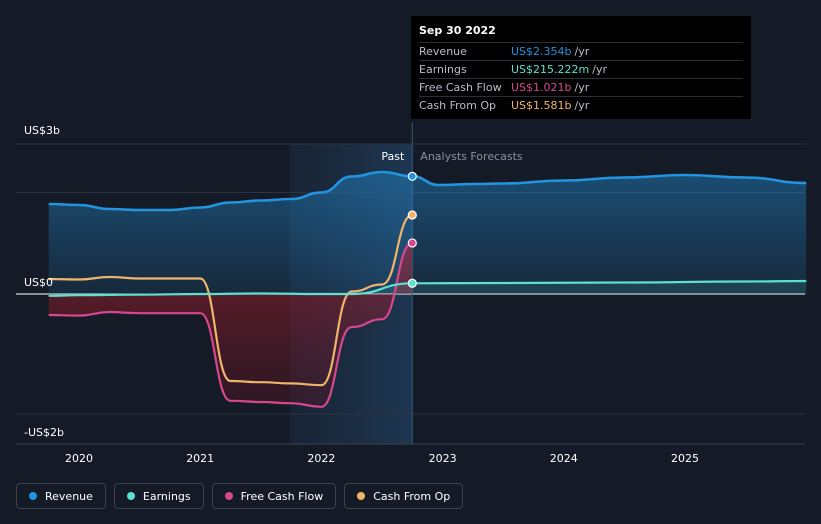 The height and width of the screenshot is (524, 821). Describe the element at coordinates (166, 496) in the screenshot. I see `legend-label: Earnings` at that location.